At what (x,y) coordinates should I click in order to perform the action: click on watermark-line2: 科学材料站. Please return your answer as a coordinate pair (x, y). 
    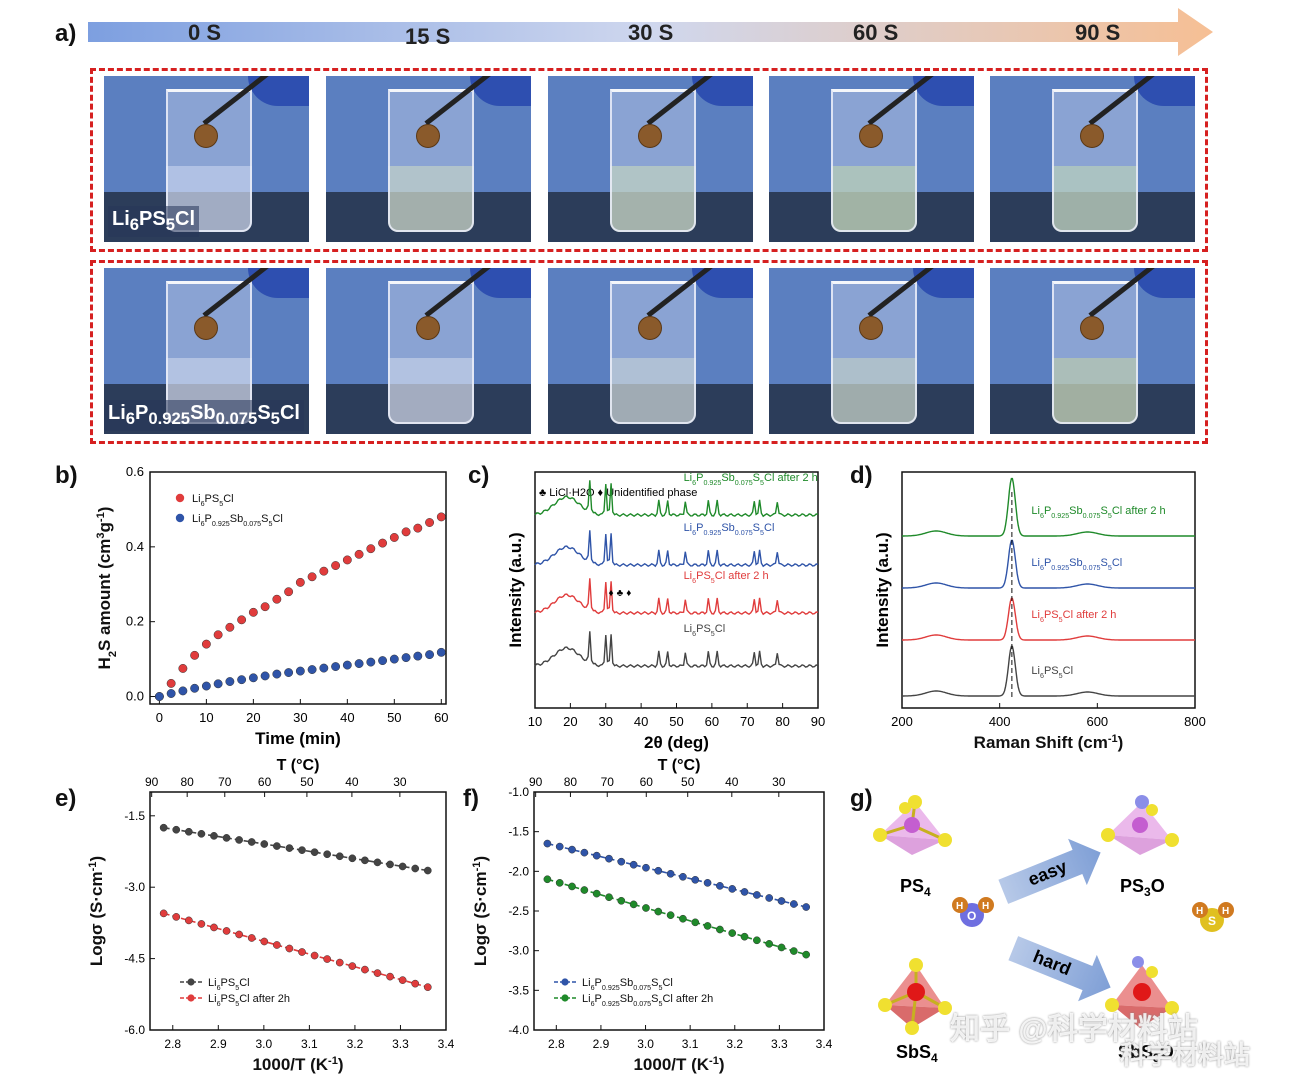
    Looking at the image, I should click on (1185, 1055).